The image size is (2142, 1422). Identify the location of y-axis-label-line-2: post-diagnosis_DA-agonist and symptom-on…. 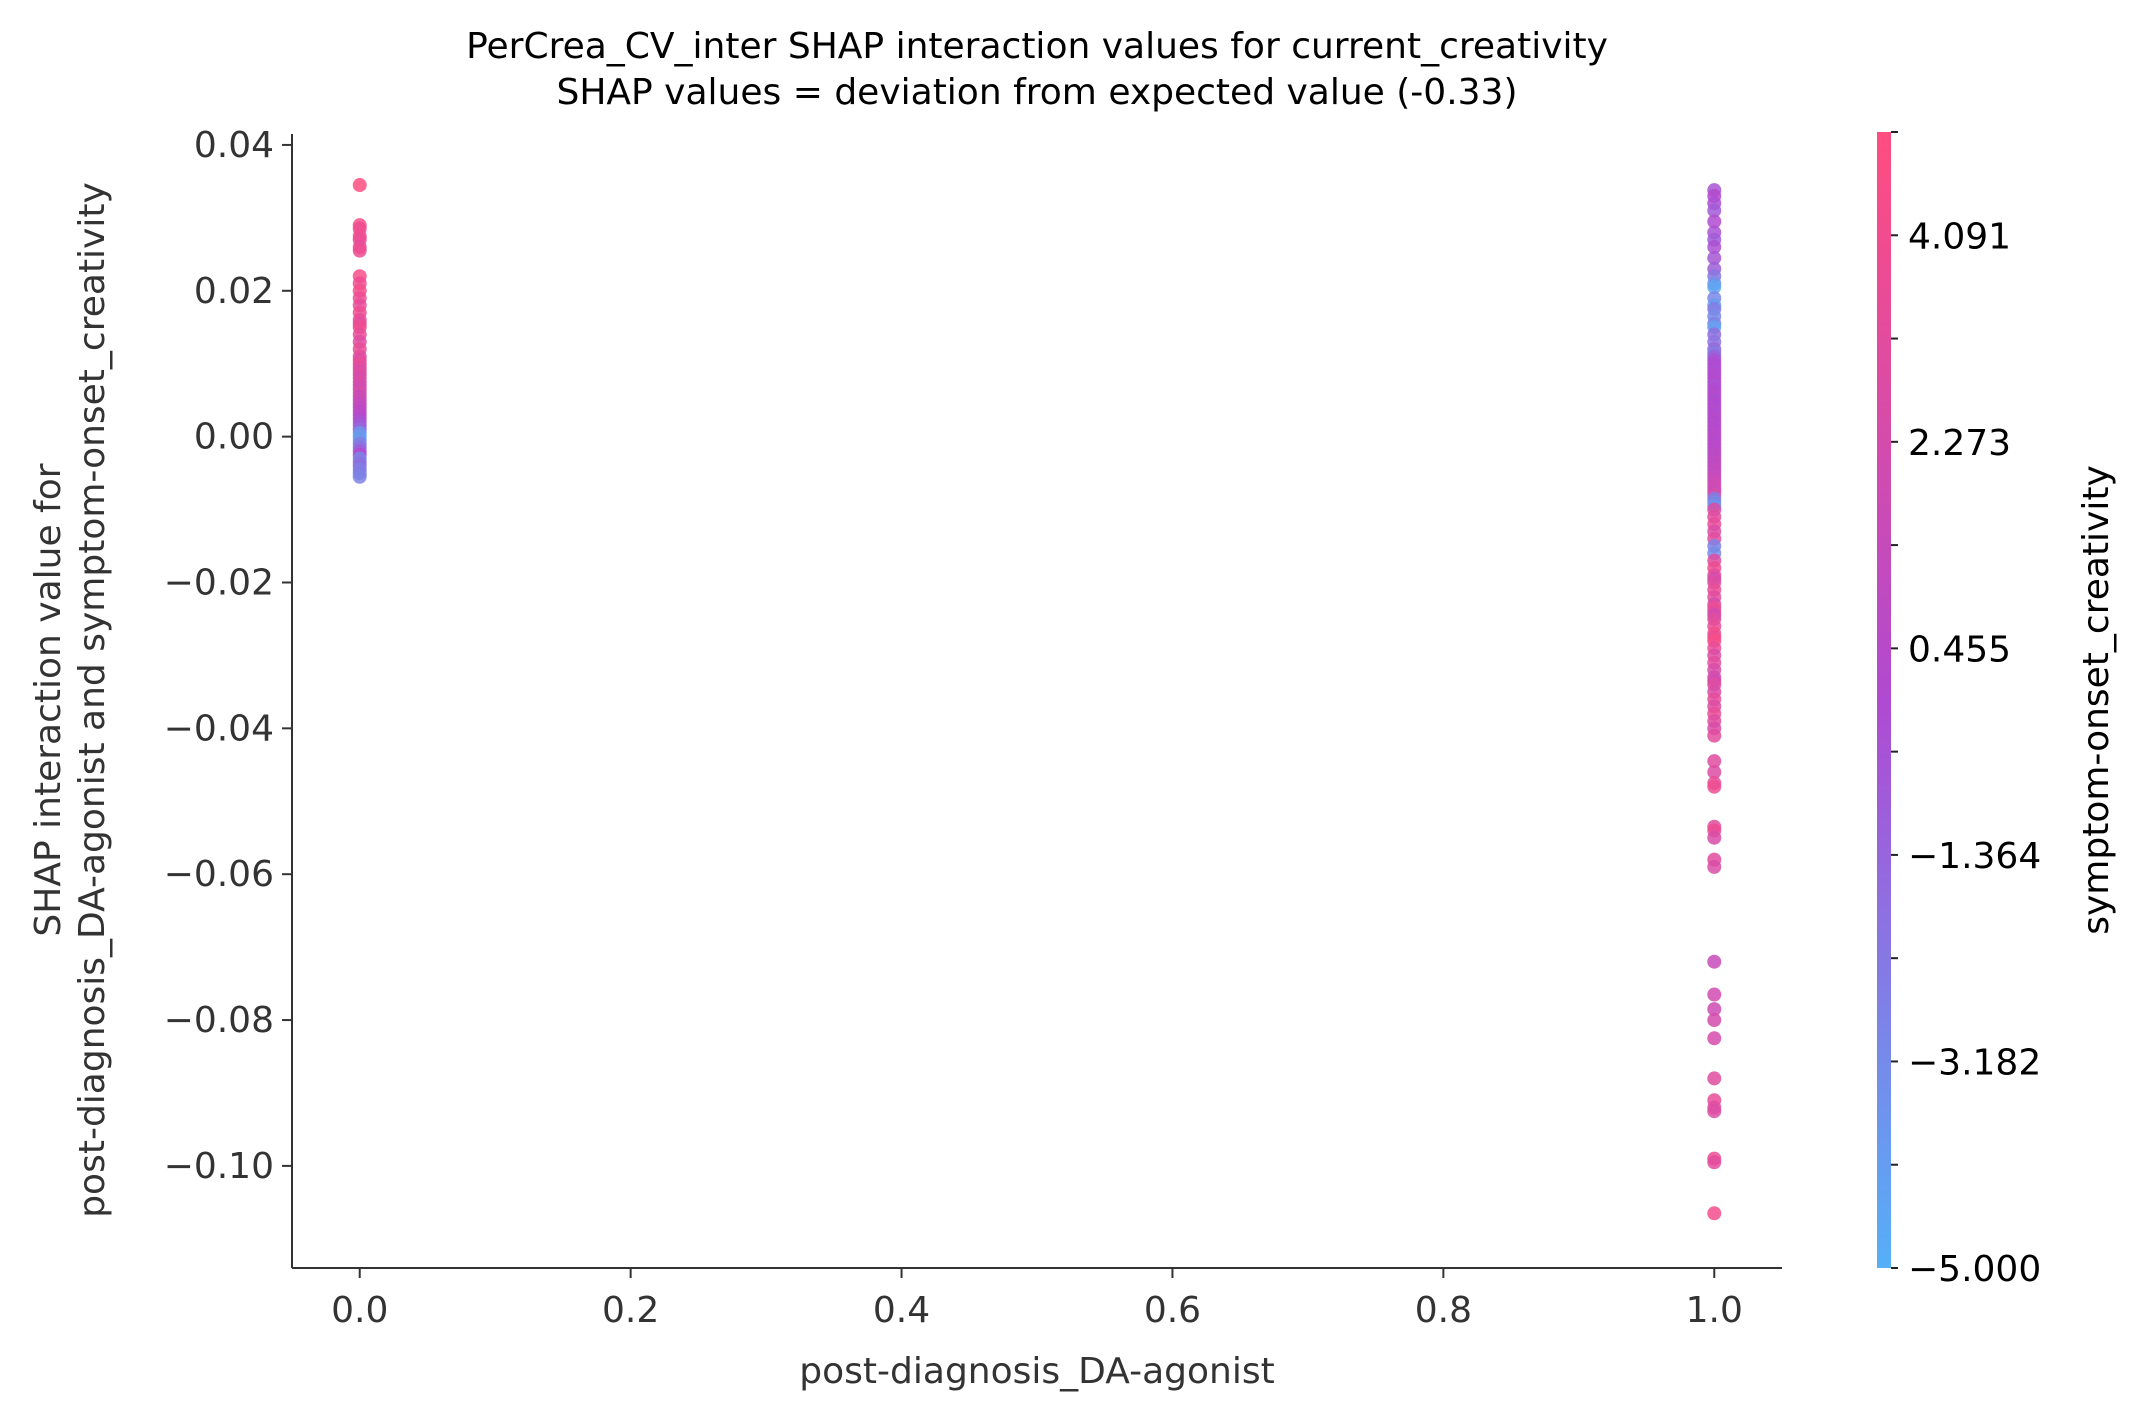
(92, 700).